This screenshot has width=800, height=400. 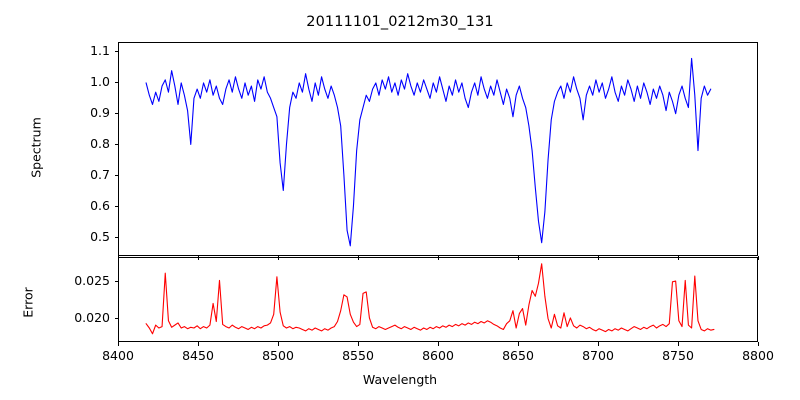 What do you see at coordinates (438, 355) in the screenshot?
I see `x-tick-label: 8600` at bounding box center [438, 355].